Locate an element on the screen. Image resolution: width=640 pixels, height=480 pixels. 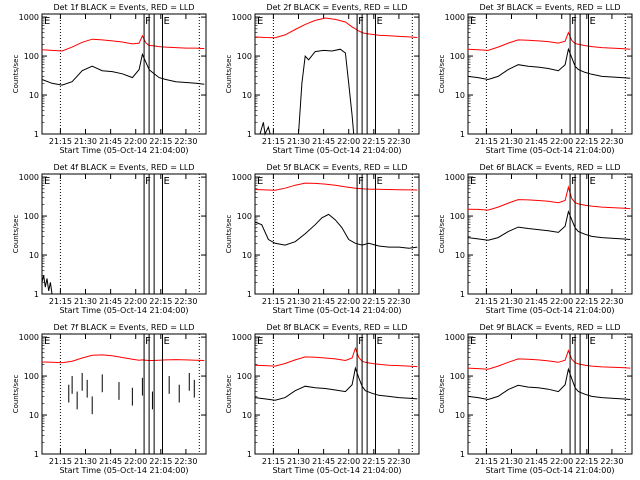
chart-title: Det 4f BLACK = Events, RED = LLD is located at coordinates (123, 167).